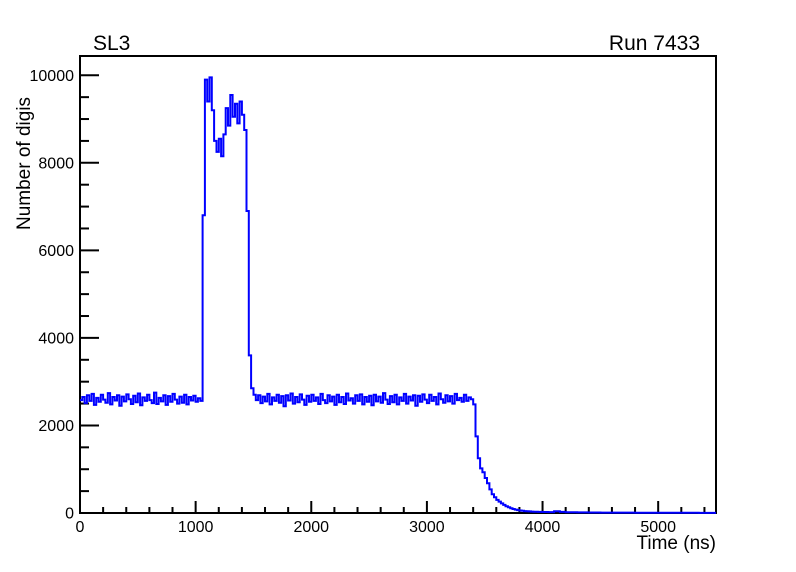 The height and width of the screenshot is (572, 796). Describe the element at coordinates (196, 527) in the screenshot. I see `x-tick-label: 1000` at that location.